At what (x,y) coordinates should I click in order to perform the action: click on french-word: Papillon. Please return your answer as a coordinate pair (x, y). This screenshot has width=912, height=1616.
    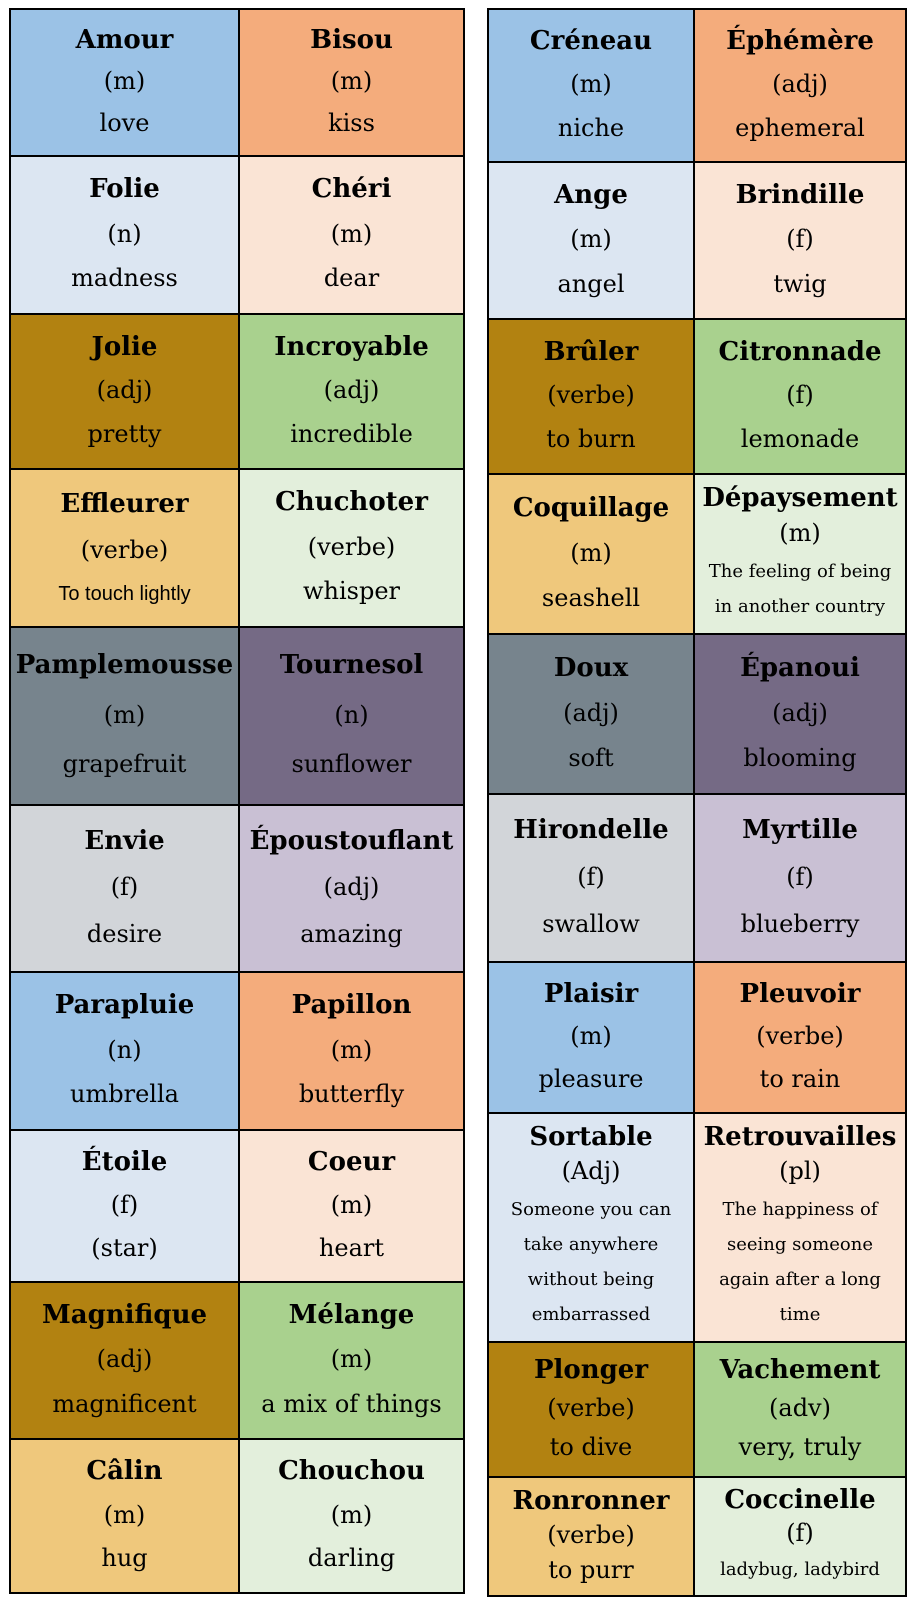
    Looking at the image, I should click on (351, 1005).